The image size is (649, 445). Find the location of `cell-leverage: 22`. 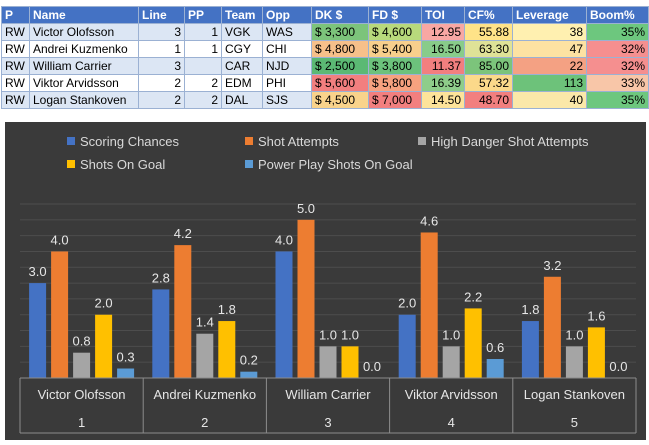

cell-leverage: 22 is located at coordinates (549, 66).